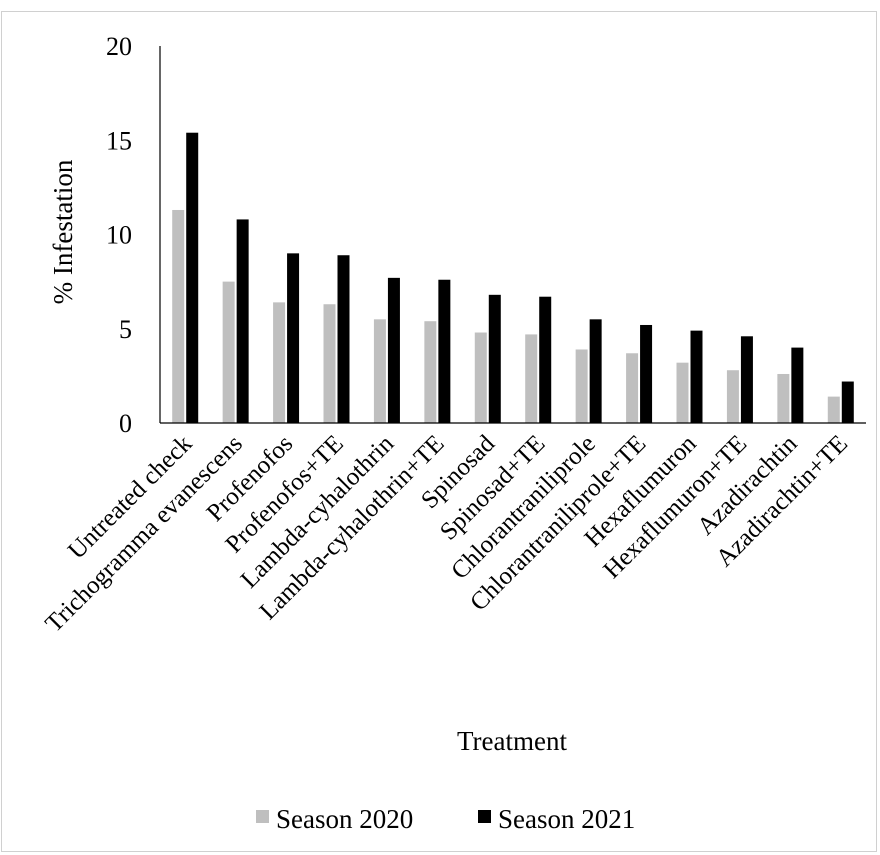  Describe the element at coordinates (119, 46) in the screenshot. I see `y-tick-label: 20` at that location.